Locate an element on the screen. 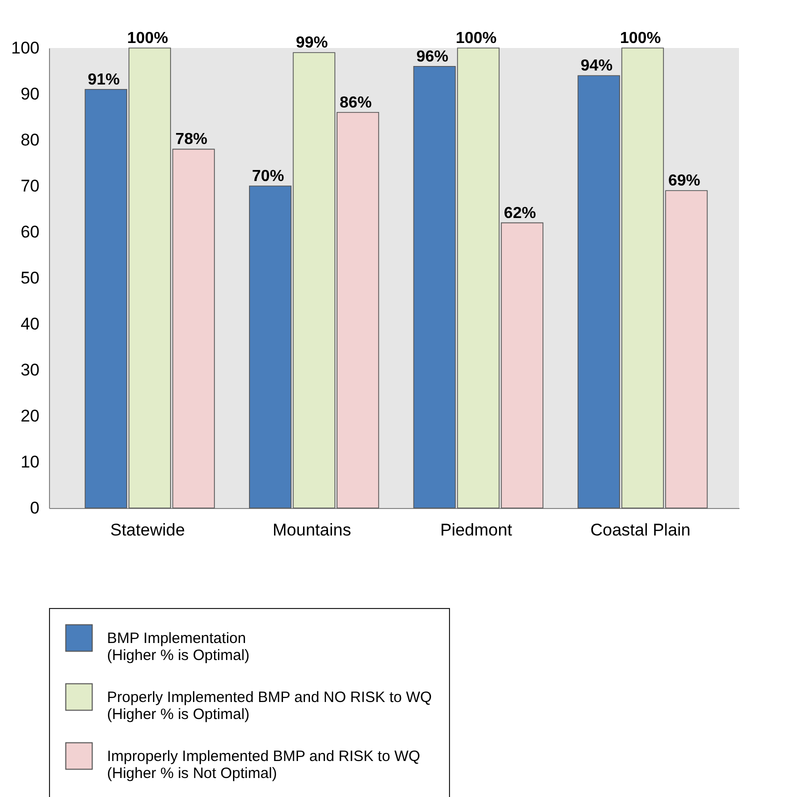  y-tick-label: 0 is located at coordinates (35, 508).